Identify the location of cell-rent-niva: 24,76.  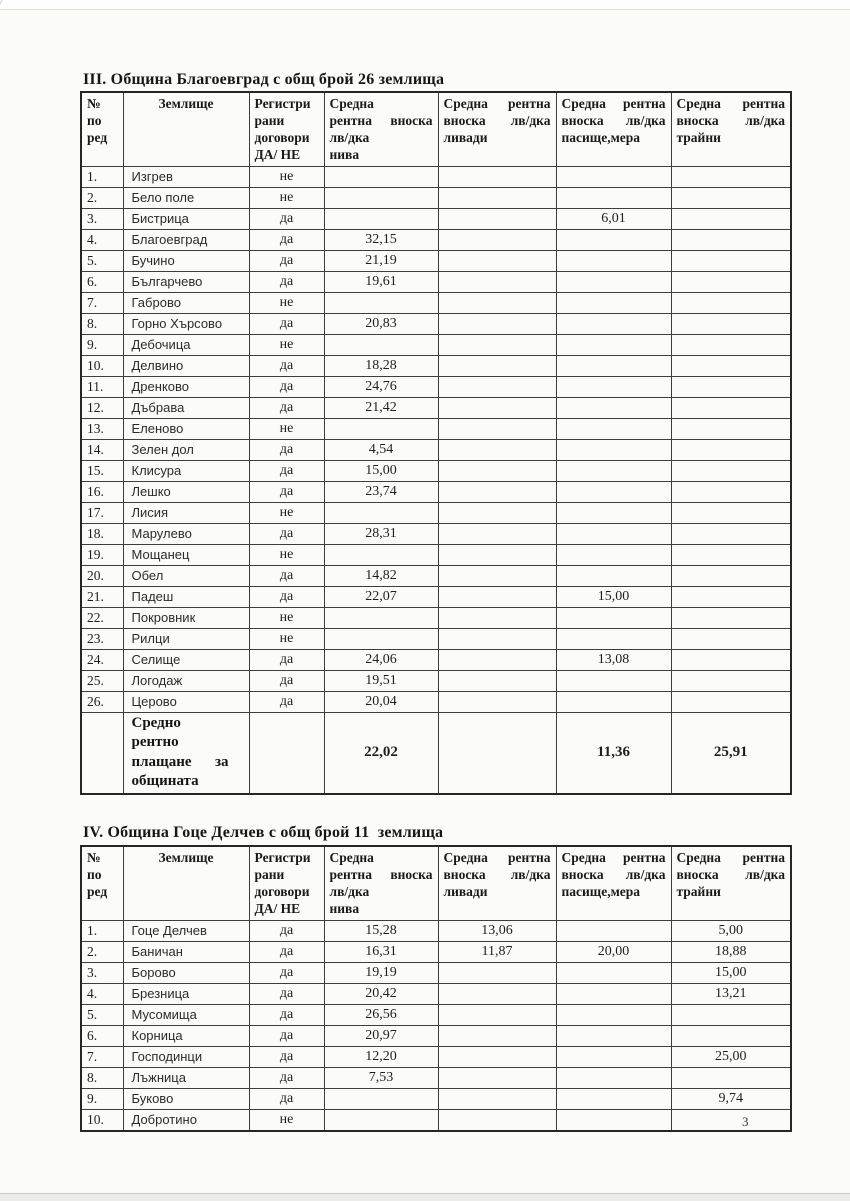
(381, 386).